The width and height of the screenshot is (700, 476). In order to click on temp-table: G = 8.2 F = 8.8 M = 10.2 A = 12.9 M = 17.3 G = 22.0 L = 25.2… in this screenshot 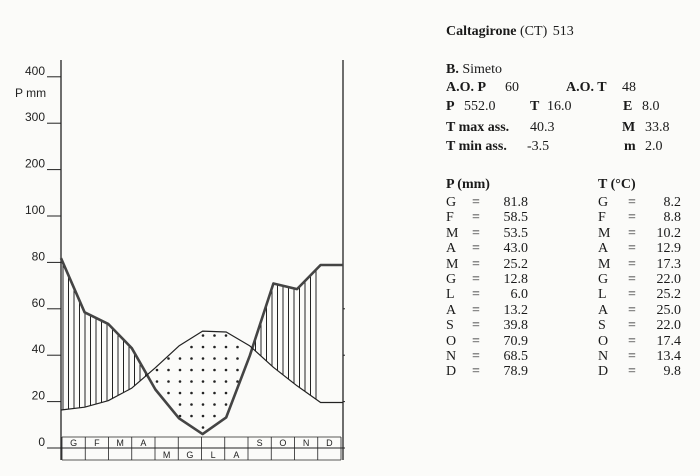, I will do `click(639, 287)`.